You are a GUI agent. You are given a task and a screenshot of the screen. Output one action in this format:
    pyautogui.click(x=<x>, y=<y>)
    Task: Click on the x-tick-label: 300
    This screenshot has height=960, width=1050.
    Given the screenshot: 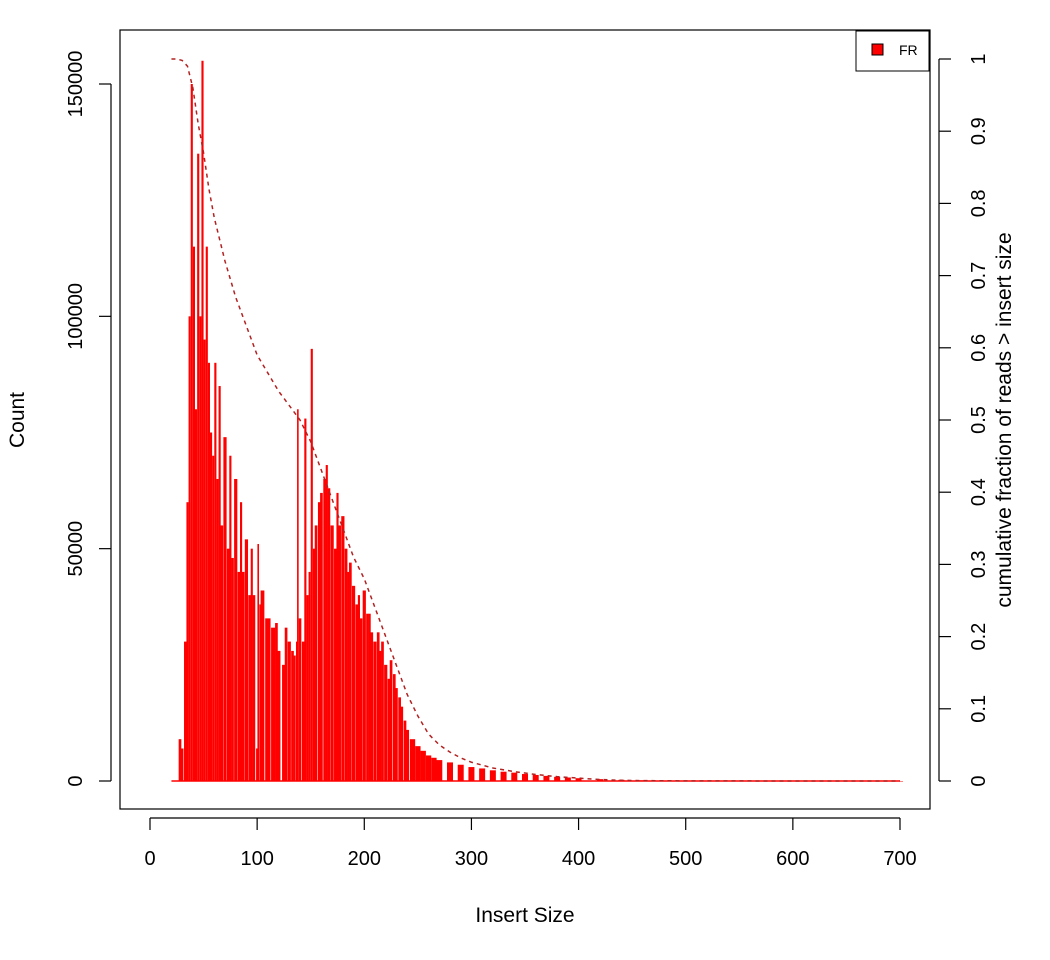 What is the action you would take?
    pyautogui.click(x=471, y=859)
    